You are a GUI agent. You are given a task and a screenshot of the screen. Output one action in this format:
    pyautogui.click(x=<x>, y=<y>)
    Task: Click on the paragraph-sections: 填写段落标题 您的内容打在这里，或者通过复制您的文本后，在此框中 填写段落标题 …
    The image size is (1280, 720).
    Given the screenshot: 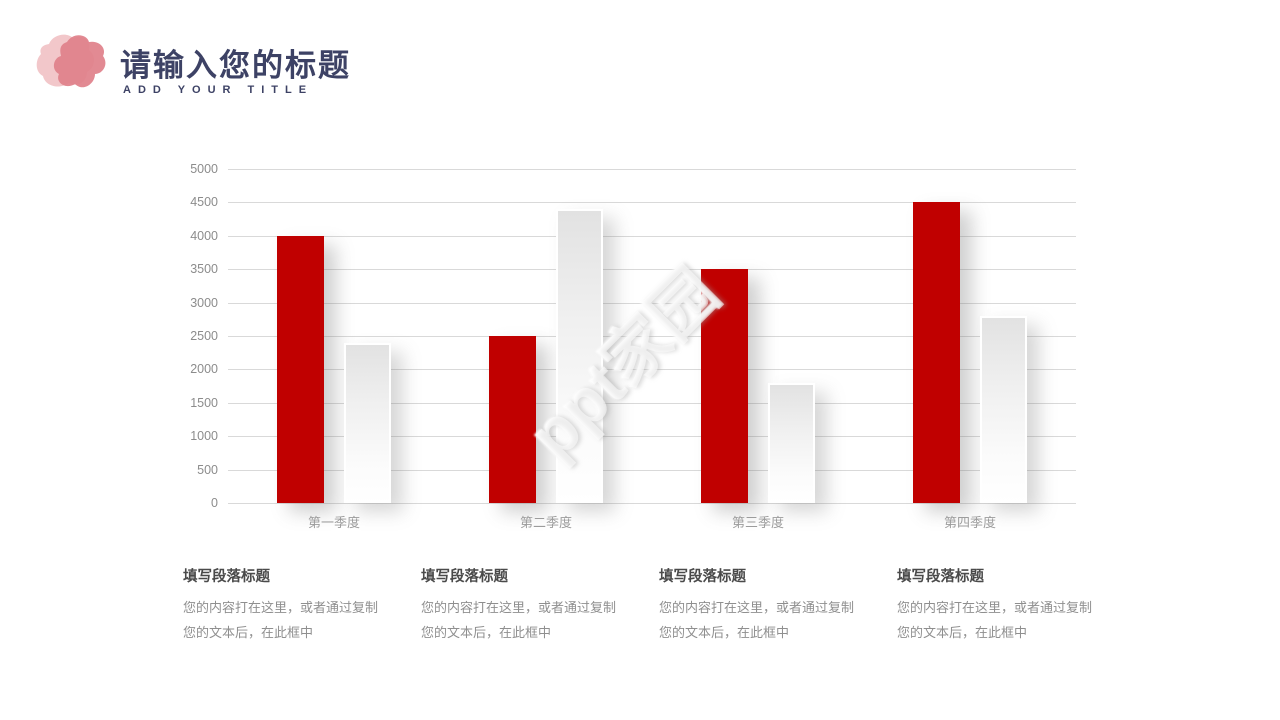 What is the action you would take?
    pyautogui.click(x=659, y=605)
    